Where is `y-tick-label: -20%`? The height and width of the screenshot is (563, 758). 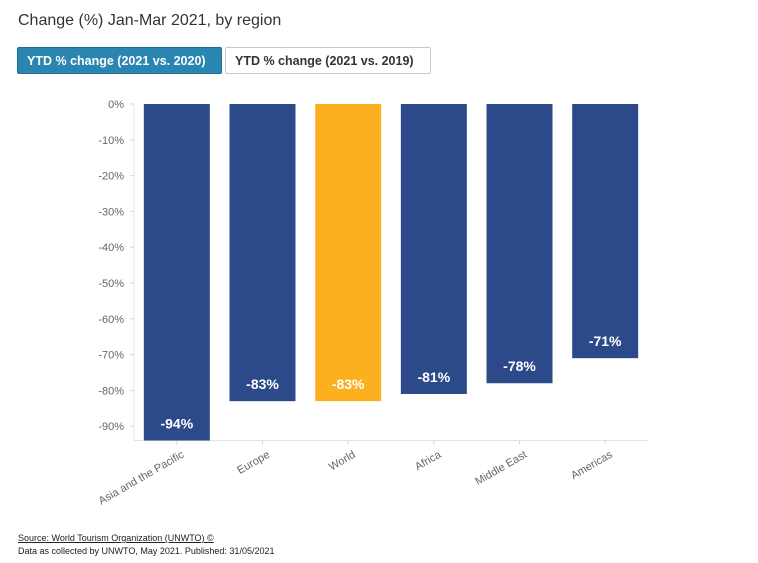
y-tick-label: -20% is located at coordinates (111, 177).